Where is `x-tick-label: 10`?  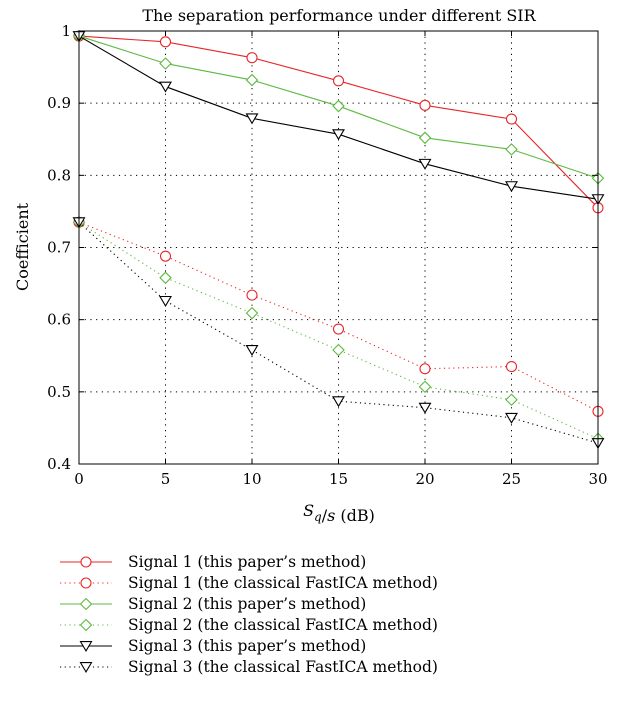 x-tick-label: 10 is located at coordinates (251, 479).